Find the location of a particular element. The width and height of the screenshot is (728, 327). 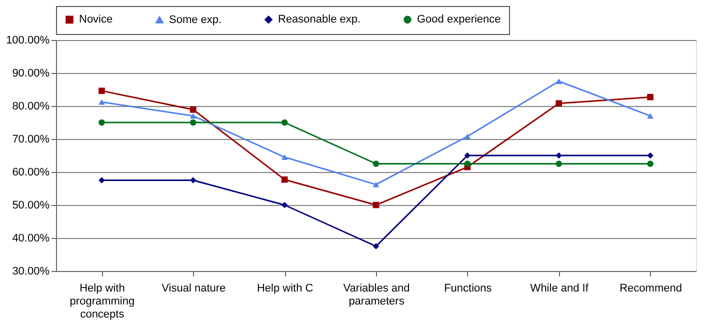

y-tick-label: 90.00% is located at coordinates (31, 74).